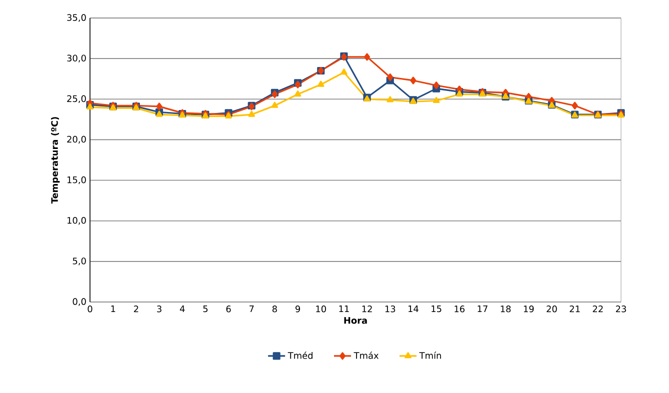  Describe the element at coordinates (551, 309) in the screenshot. I see `x-tick-label: 20` at that location.